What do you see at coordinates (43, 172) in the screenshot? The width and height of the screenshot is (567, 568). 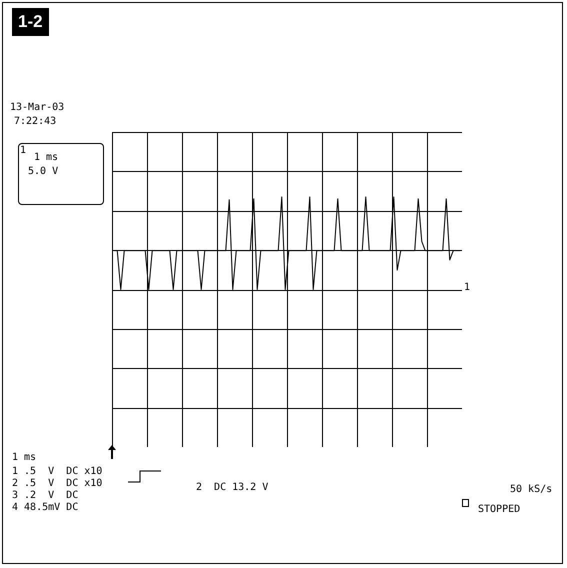 I see `text: 5.0 V` at bounding box center [43, 172].